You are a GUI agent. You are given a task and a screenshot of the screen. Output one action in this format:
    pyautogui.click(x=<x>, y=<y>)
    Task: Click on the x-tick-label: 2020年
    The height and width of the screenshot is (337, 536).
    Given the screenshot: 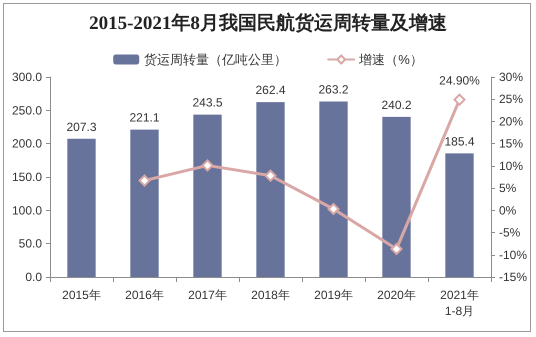 What is the action you would take?
    pyautogui.click(x=396, y=295)
    